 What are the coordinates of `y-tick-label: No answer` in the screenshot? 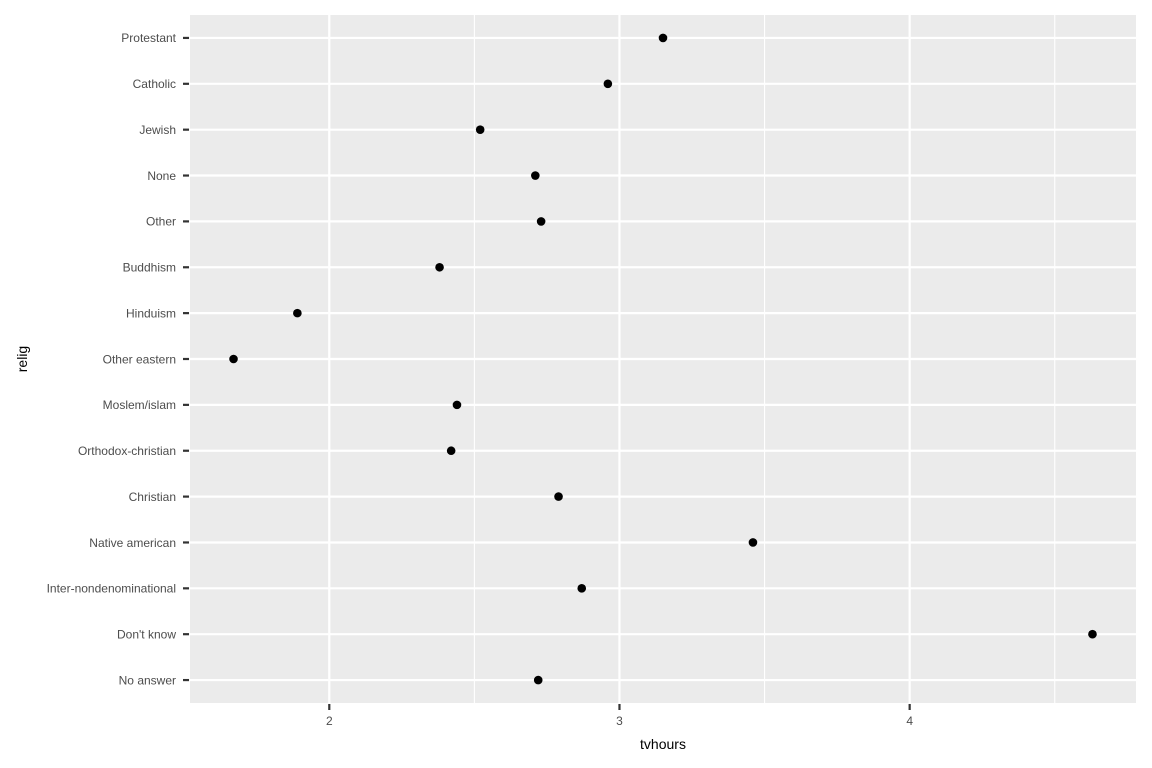 It's located at (147, 680).